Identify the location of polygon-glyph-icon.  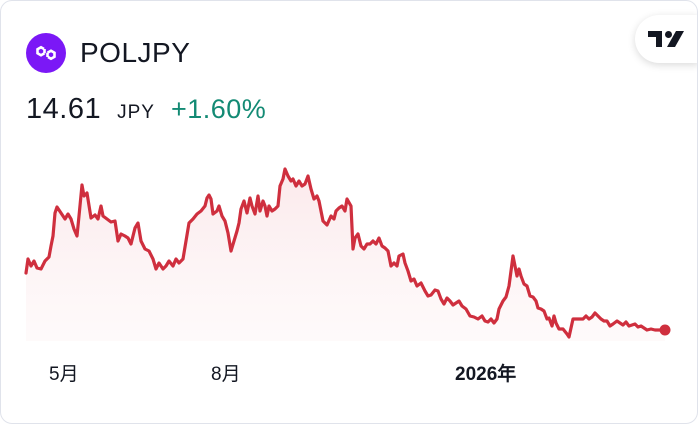
(46, 53).